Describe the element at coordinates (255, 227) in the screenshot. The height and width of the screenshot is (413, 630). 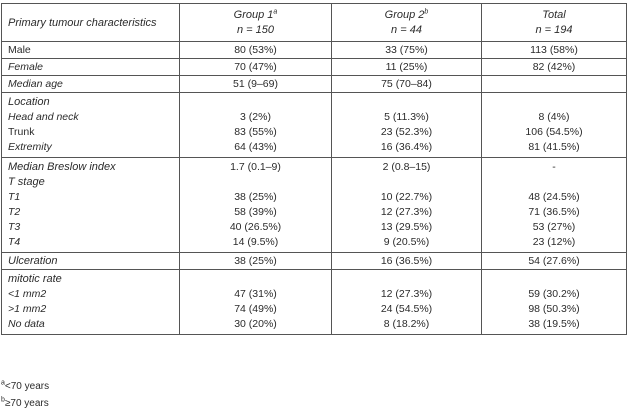
I see `cell-value: 40 (26.5%)` at that location.